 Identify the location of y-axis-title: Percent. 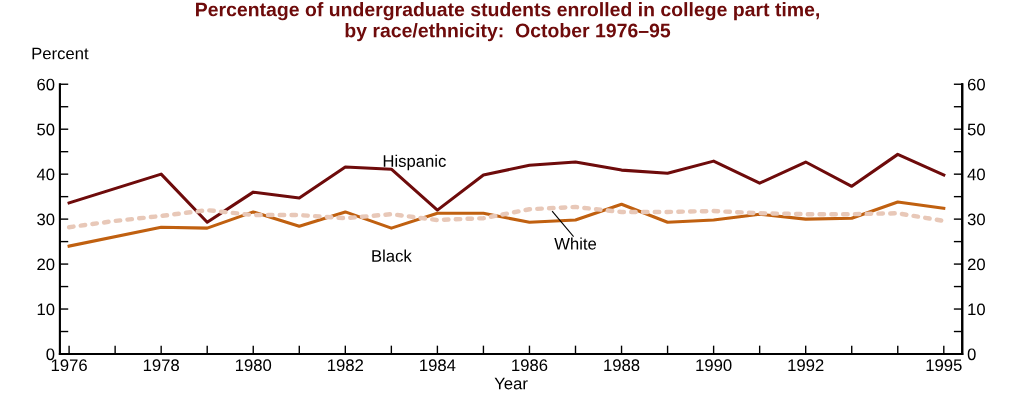
(60, 53).